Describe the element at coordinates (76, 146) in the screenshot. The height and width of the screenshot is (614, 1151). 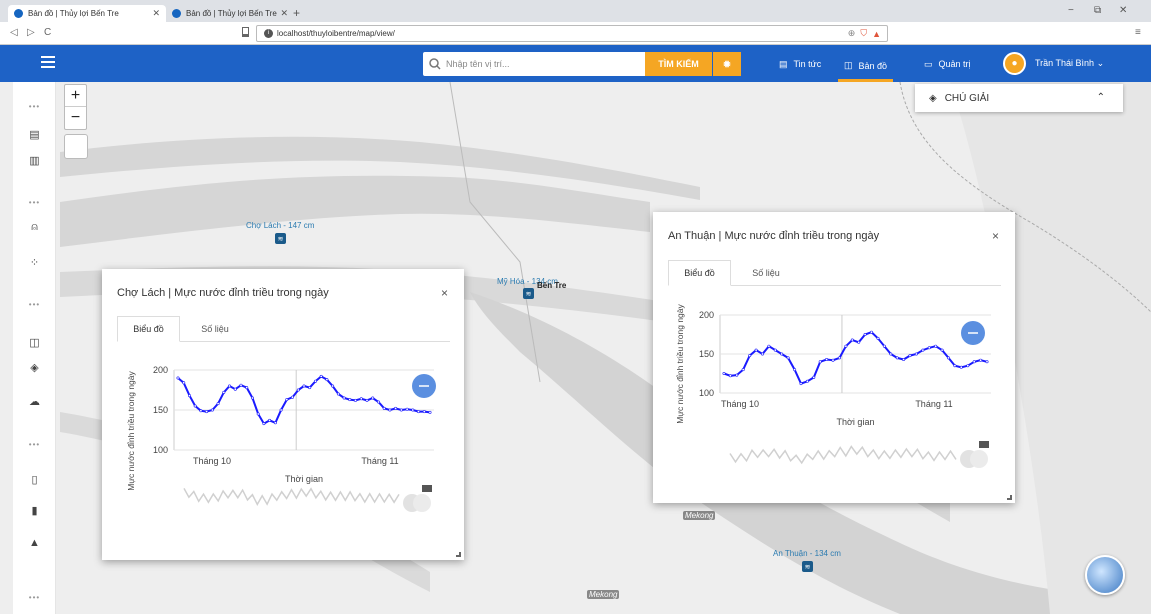
I see `box-select-button` at that location.